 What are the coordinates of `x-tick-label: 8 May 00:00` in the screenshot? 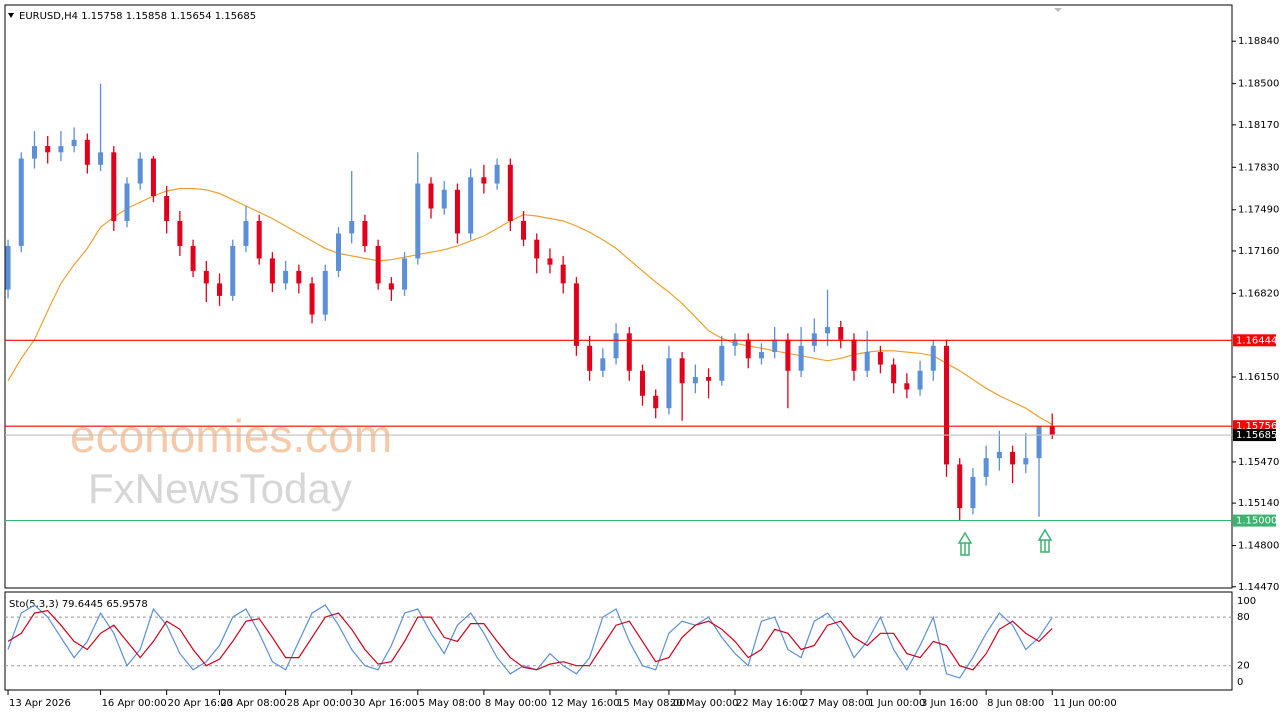 It's located at (516, 703).